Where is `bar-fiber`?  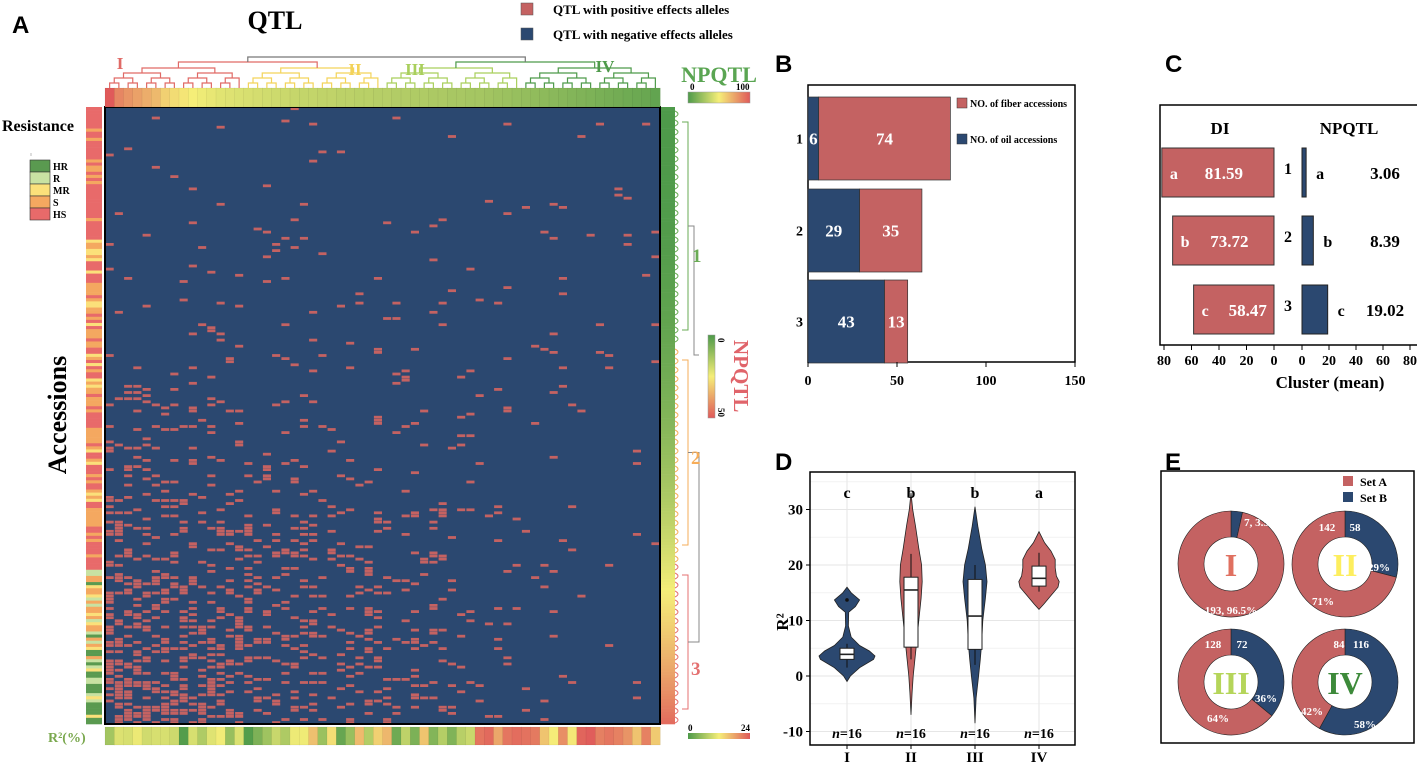 bar-fiber is located at coordinates (884, 138).